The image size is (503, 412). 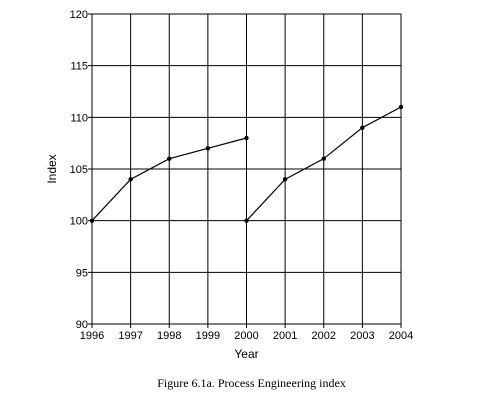 I want to click on x-tick-label: 1997, so click(x=130, y=336).